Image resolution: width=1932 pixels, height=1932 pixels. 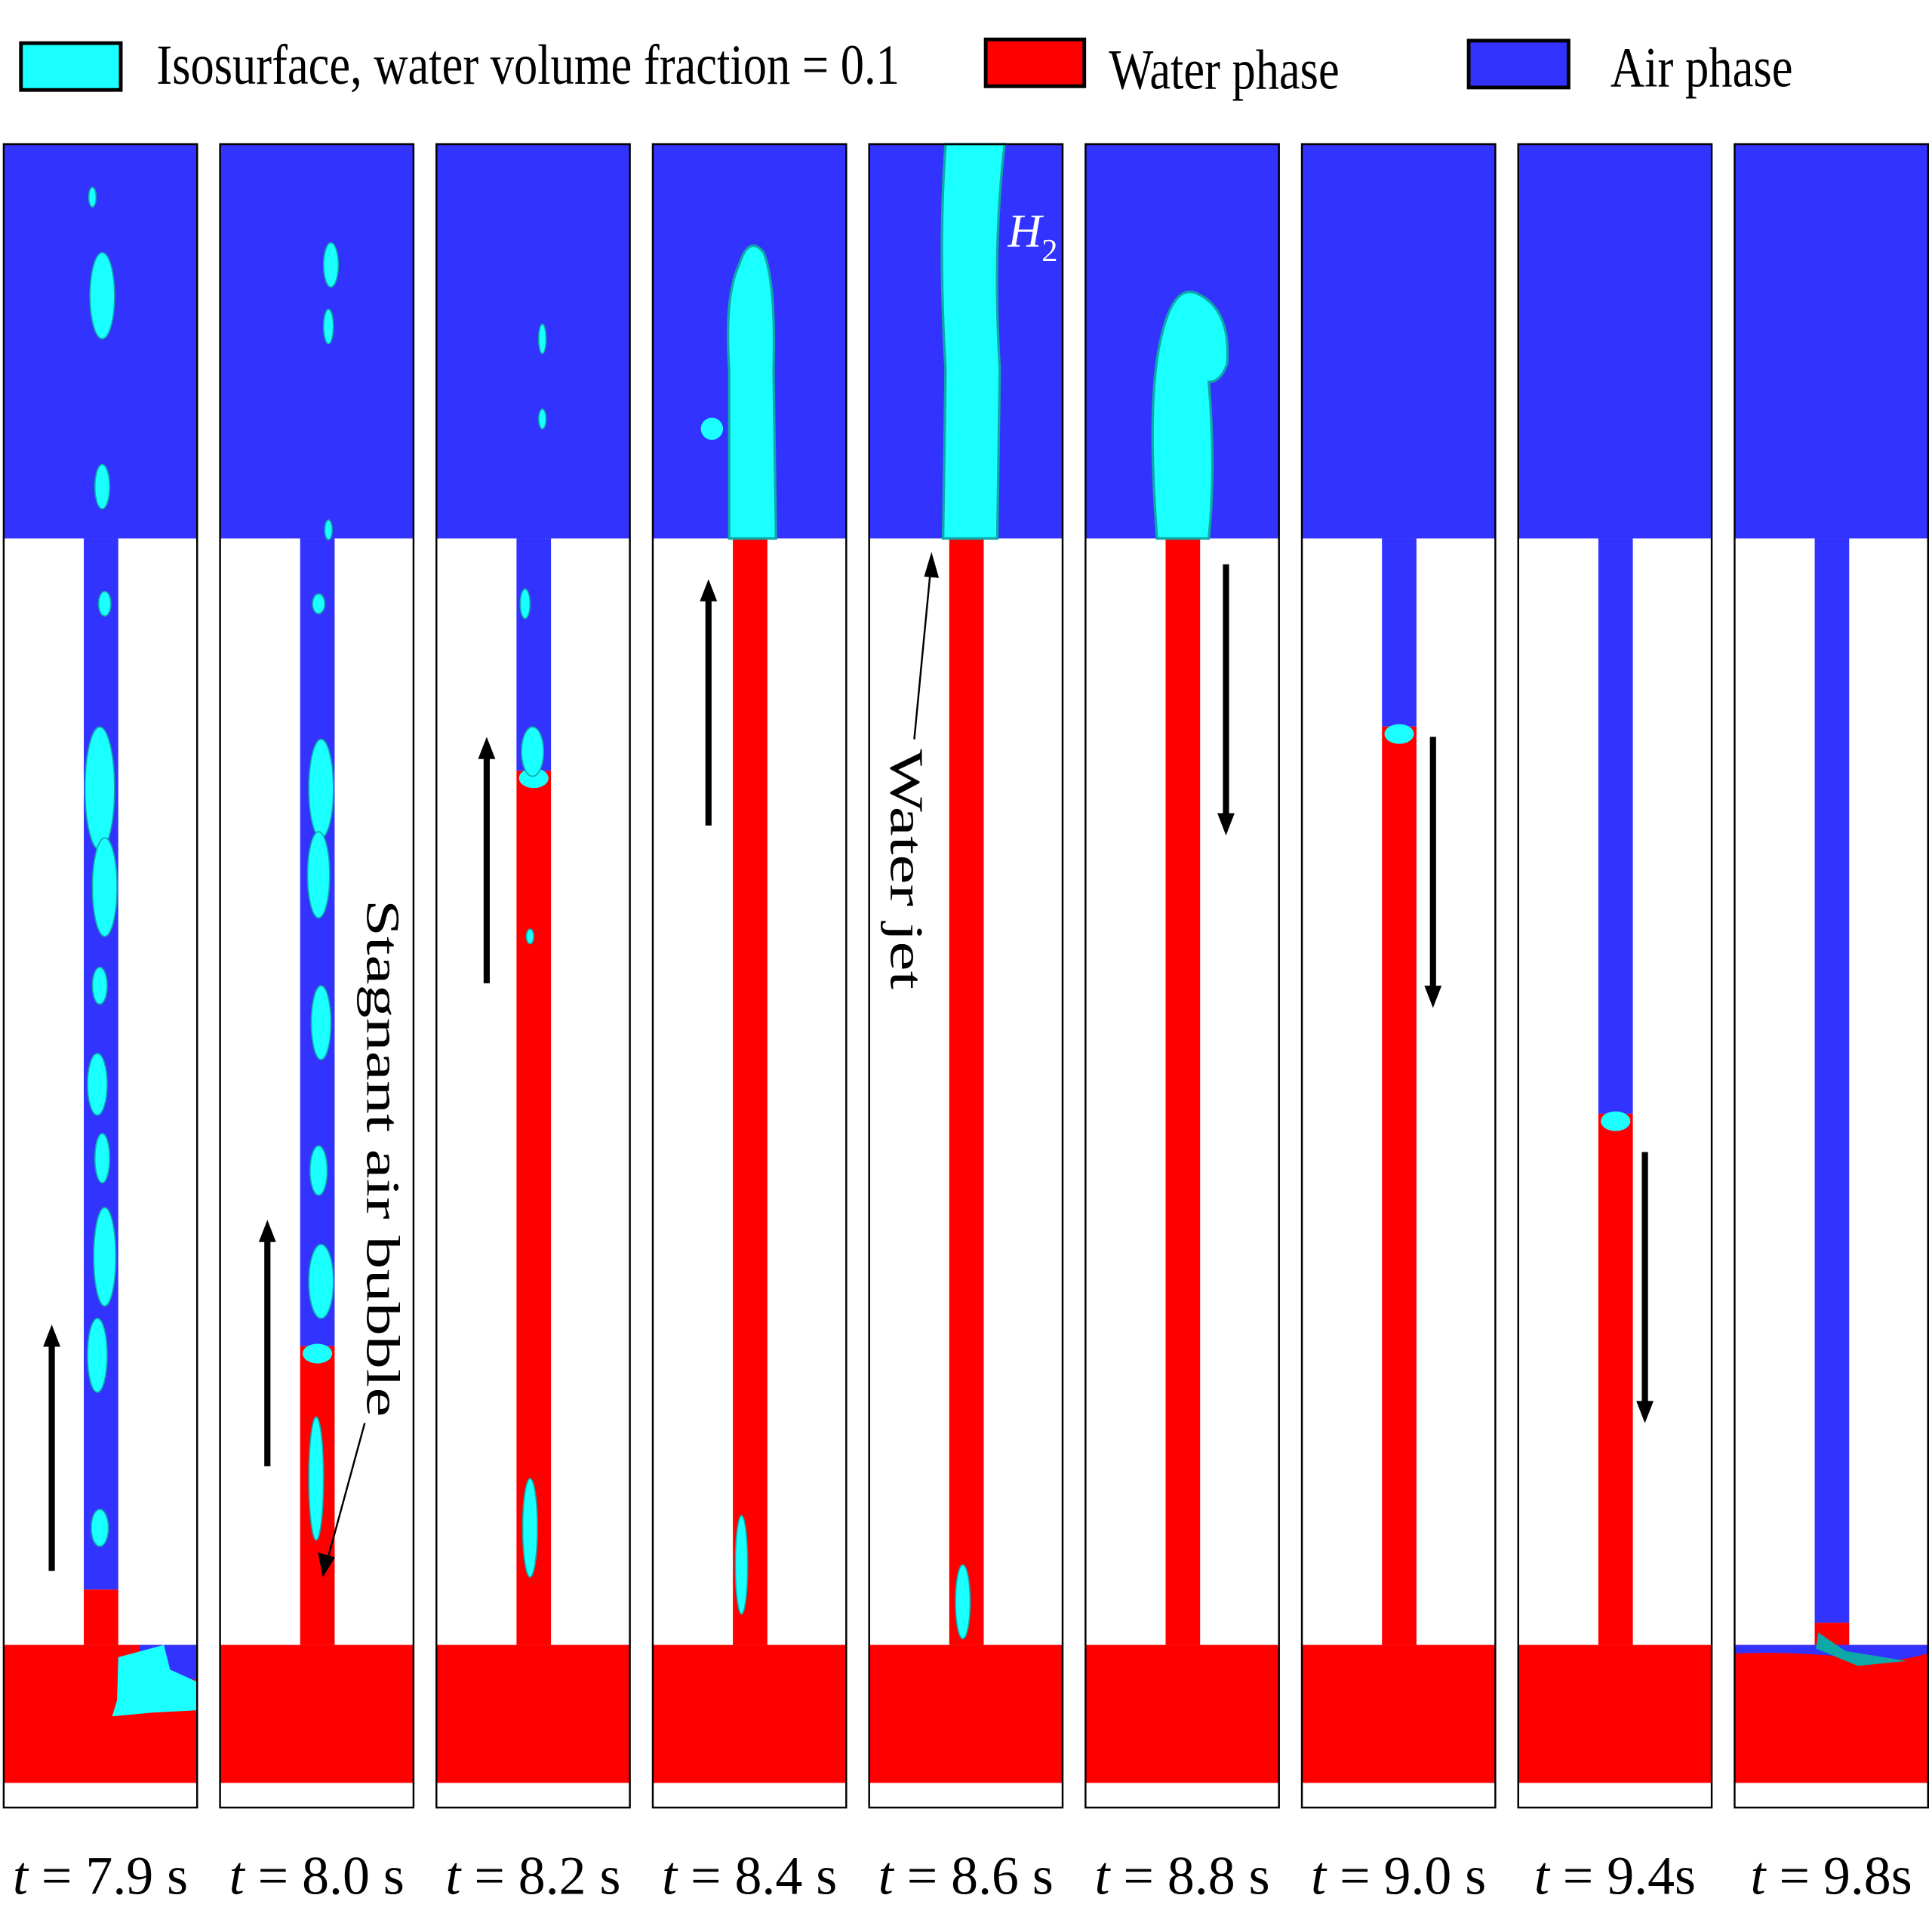 I want to click on water-front-isosurface, so click(x=1616, y=1121).